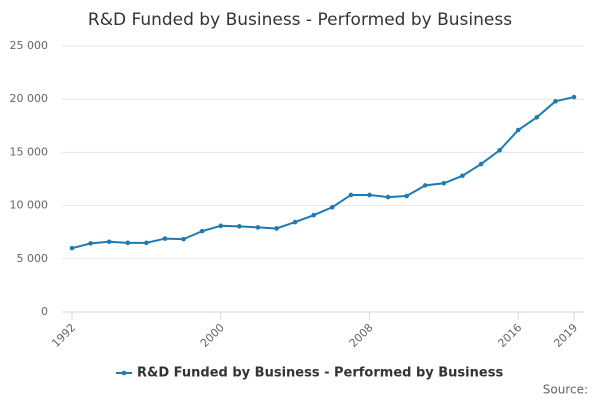  What do you see at coordinates (29, 45) in the screenshot?
I see `y-tick-label: 25 000` at bounding box center [29, 45].